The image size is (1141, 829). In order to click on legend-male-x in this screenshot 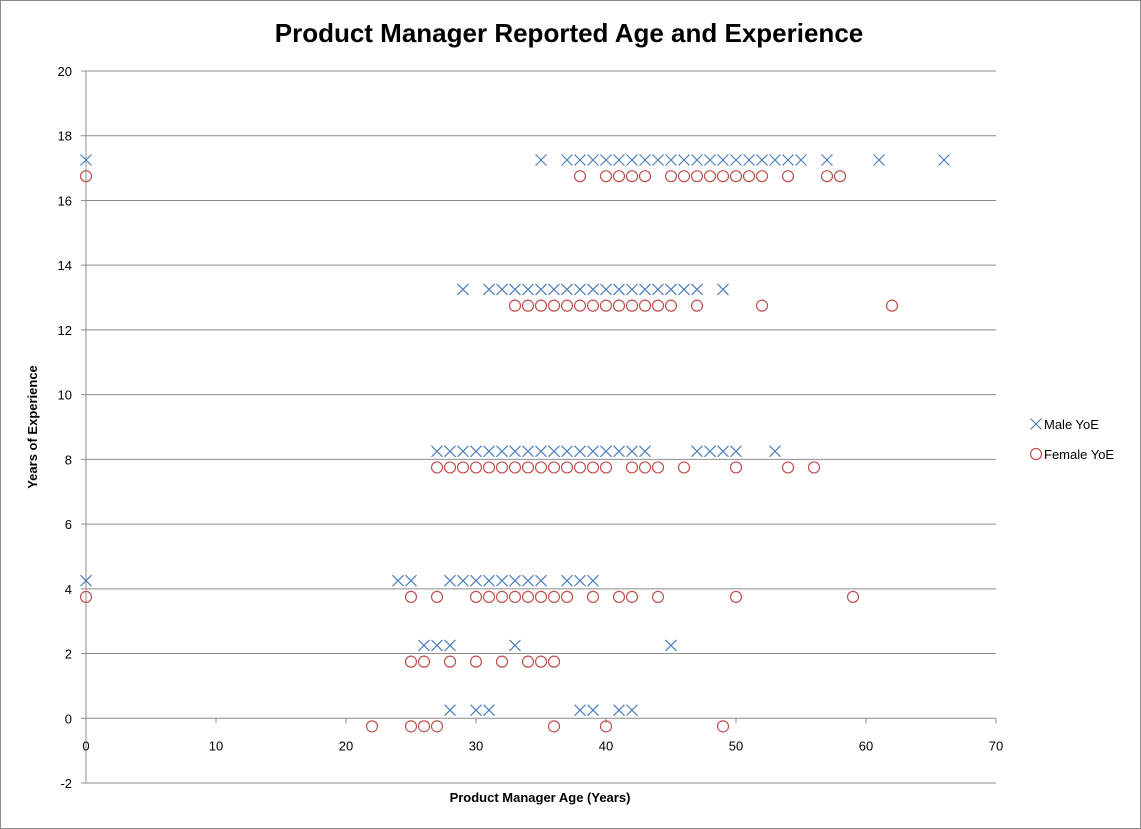, I will do `click(1036, 424)`.